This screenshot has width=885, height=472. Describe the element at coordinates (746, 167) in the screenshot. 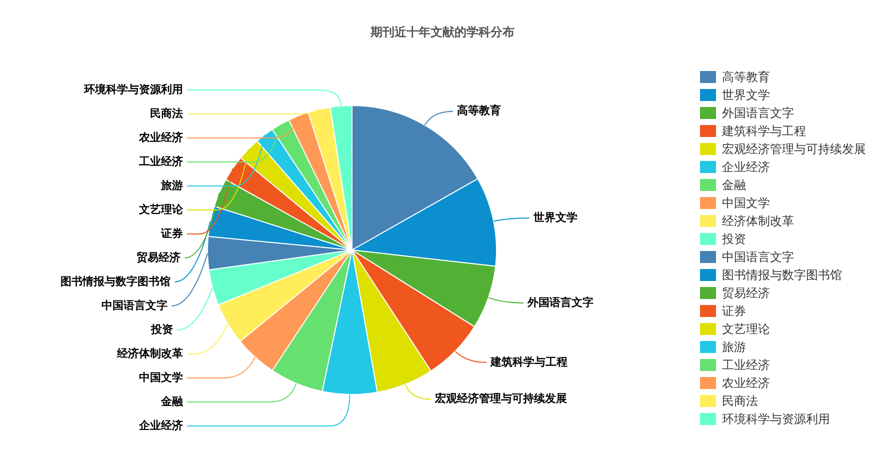

I see `legend-label: 企业经济` at that location.